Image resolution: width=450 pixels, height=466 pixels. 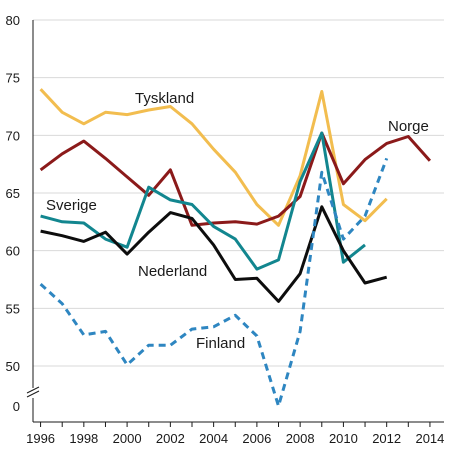 I want to click on x-tick-label-2014: 2014, so click(x=429, y=438).